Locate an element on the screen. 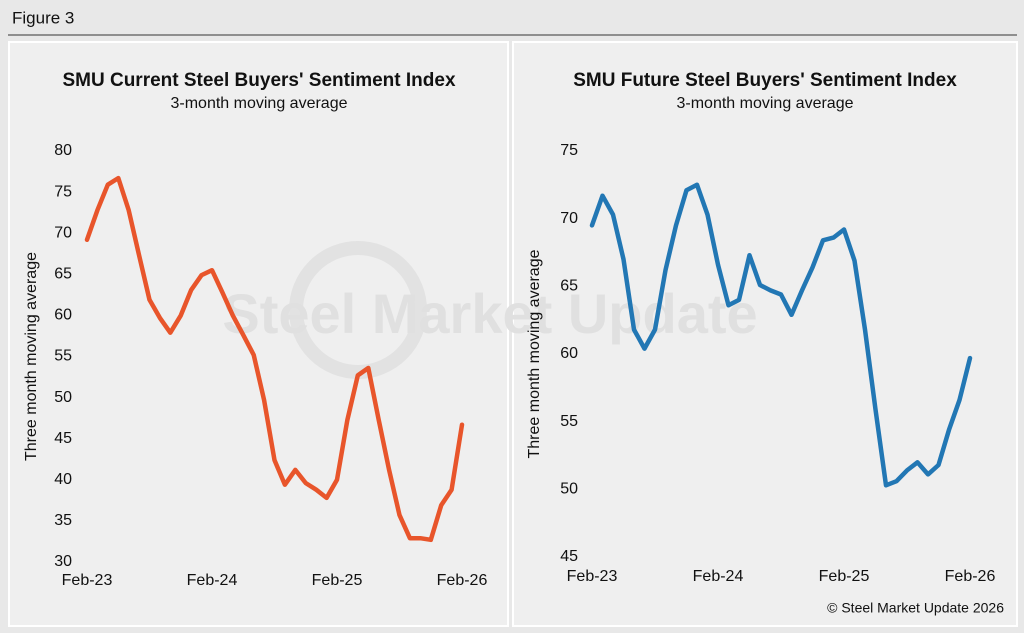  figure-label: Figure 3 is located at coordinates (43, 17).